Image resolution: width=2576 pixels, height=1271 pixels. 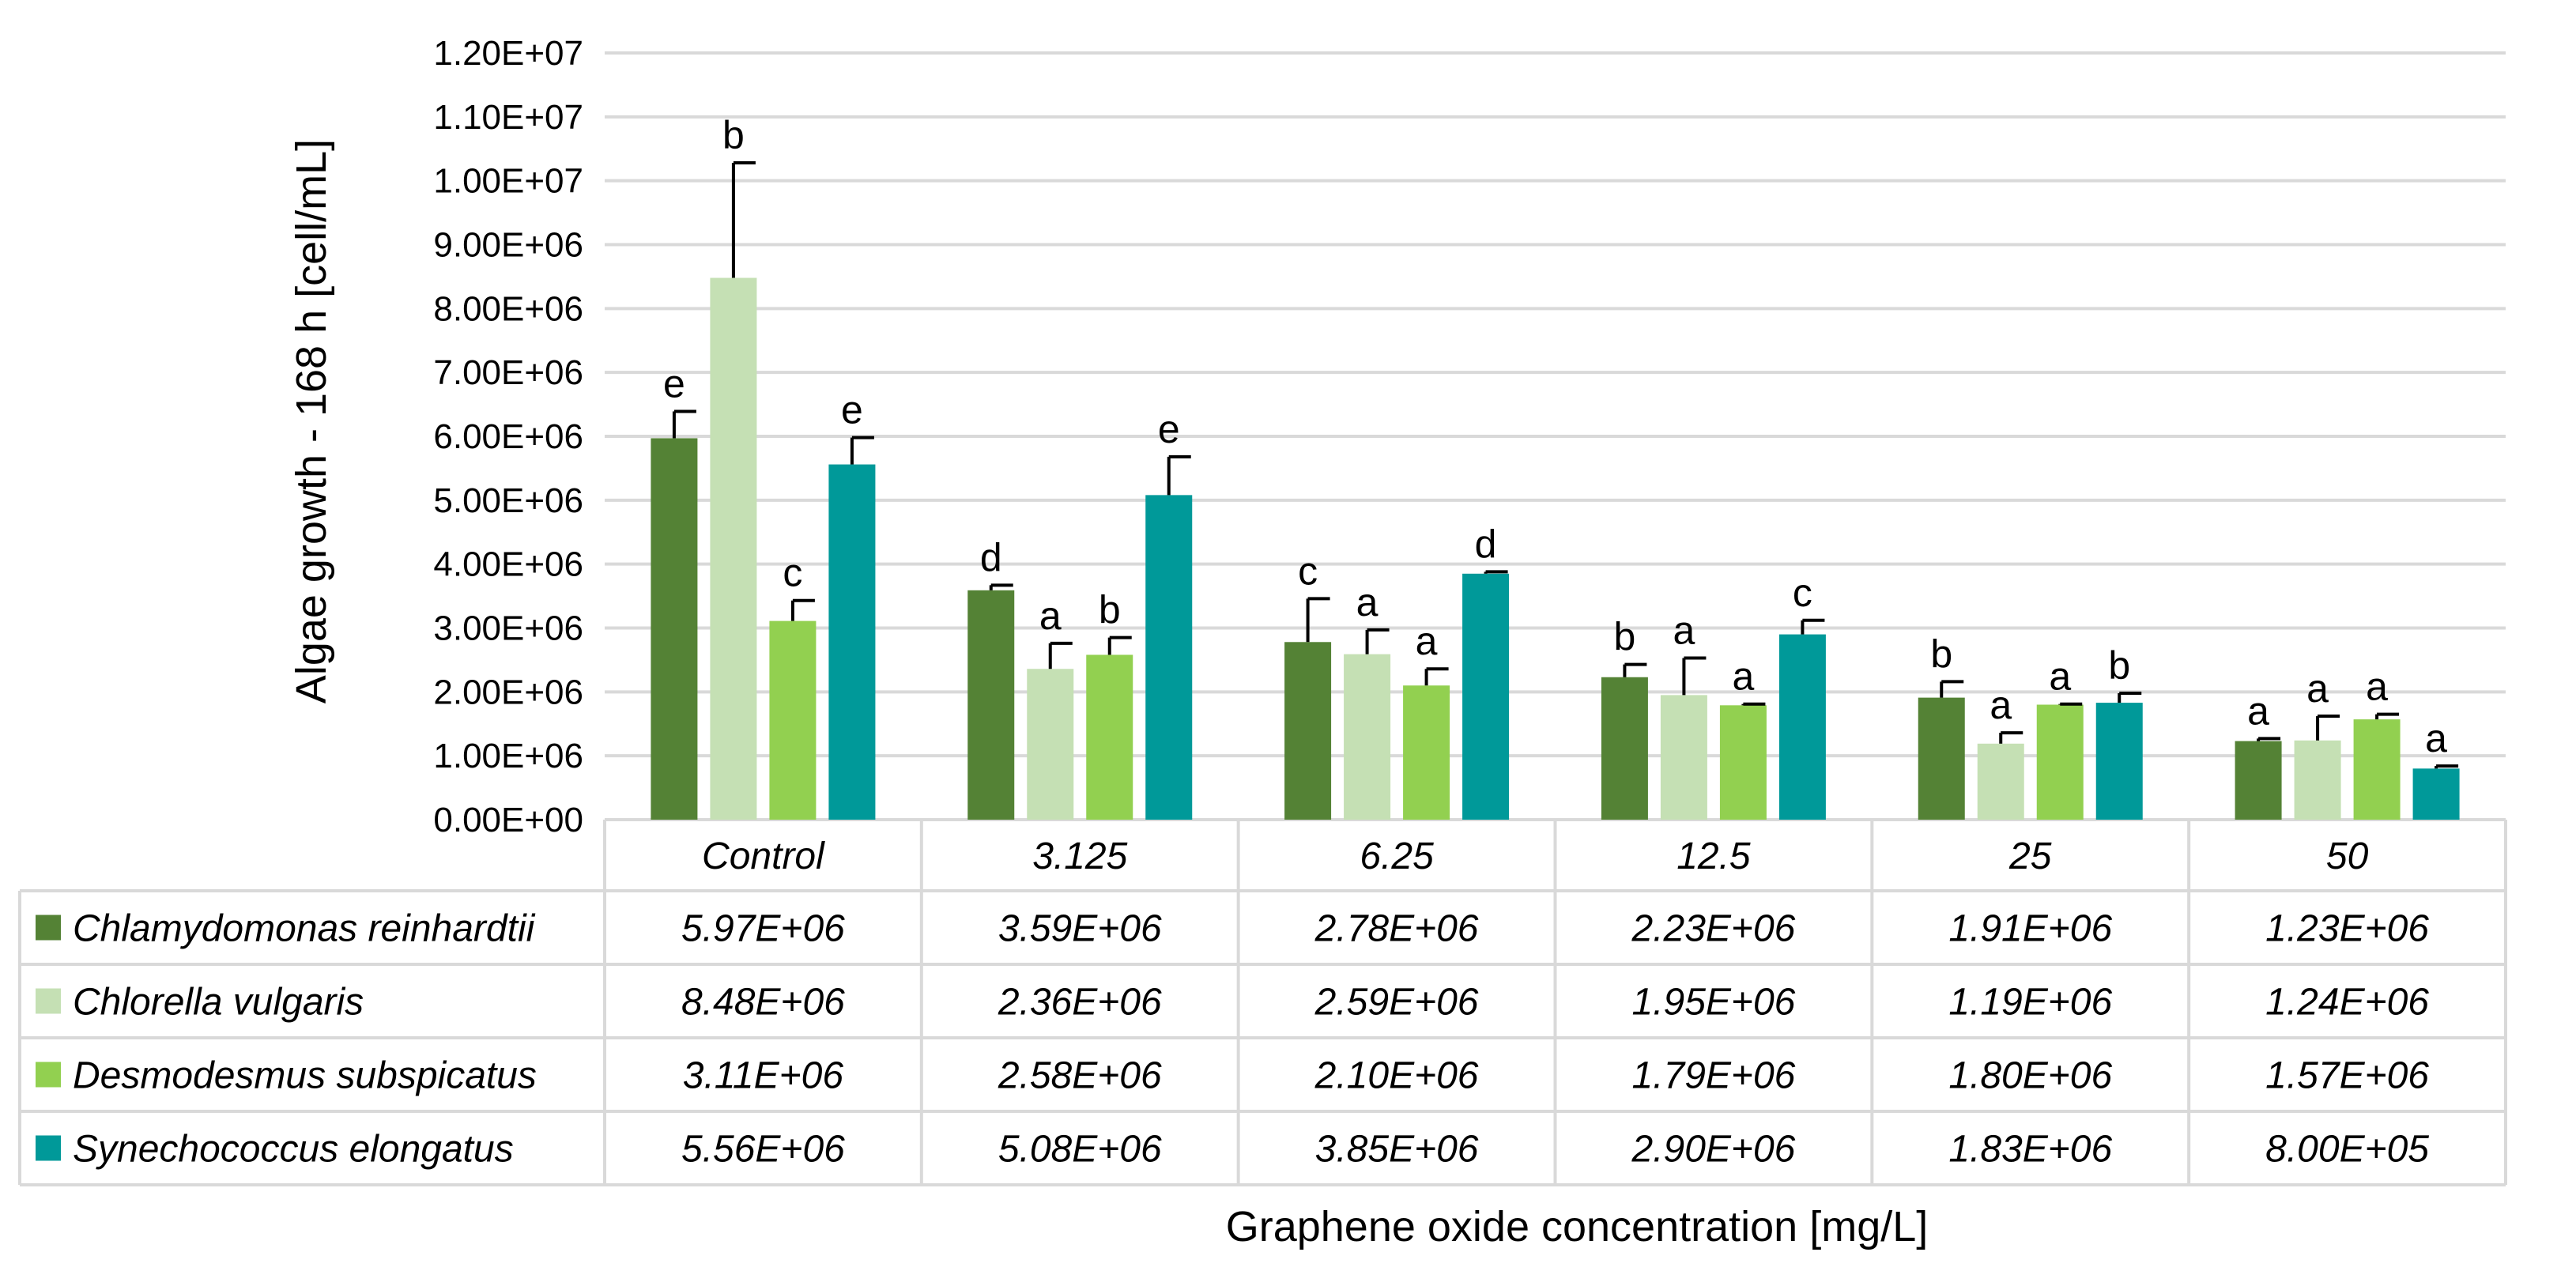 I want to click on y-tick-label: 9.00E+06, so click(x=508, y=245).